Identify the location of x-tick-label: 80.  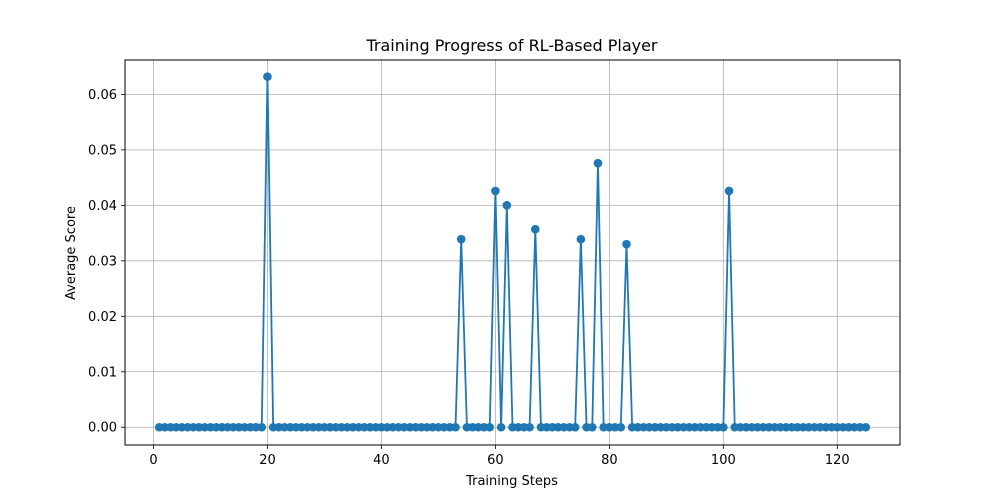
(609, 460).